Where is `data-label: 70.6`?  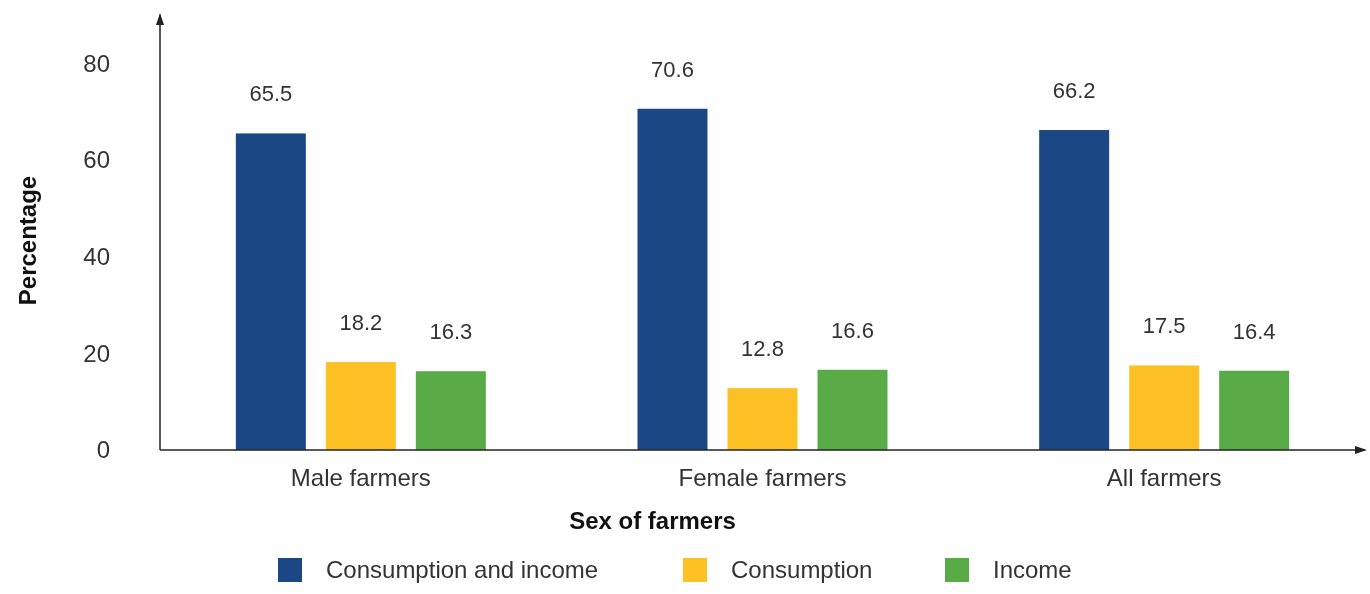 data-label: 70.6 is located at coordinates (672, 69).